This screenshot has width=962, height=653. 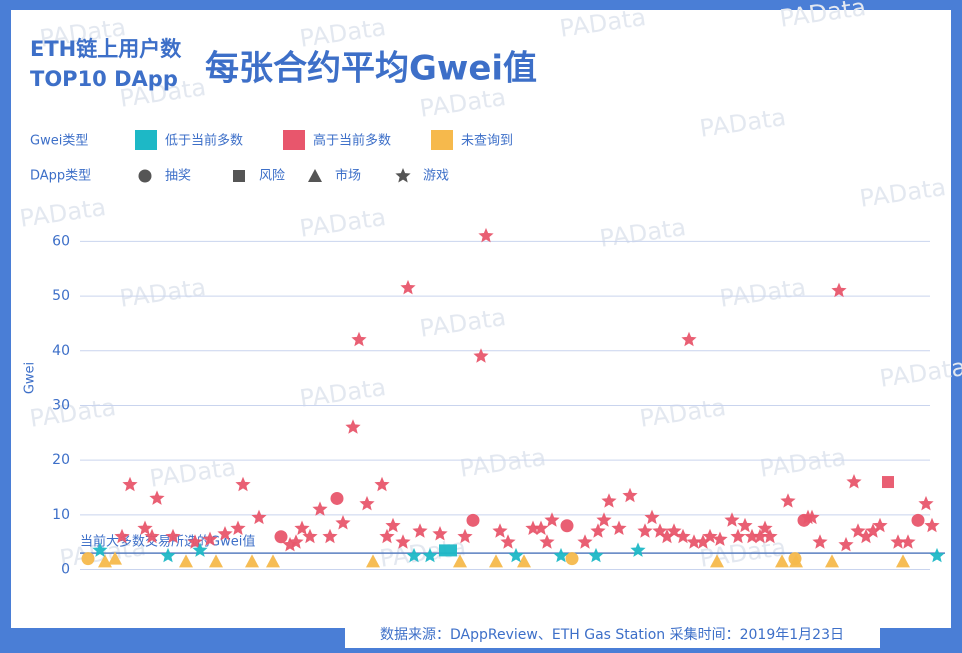 I want to click on y-tick-label: 50, so click(x=61, y=296).